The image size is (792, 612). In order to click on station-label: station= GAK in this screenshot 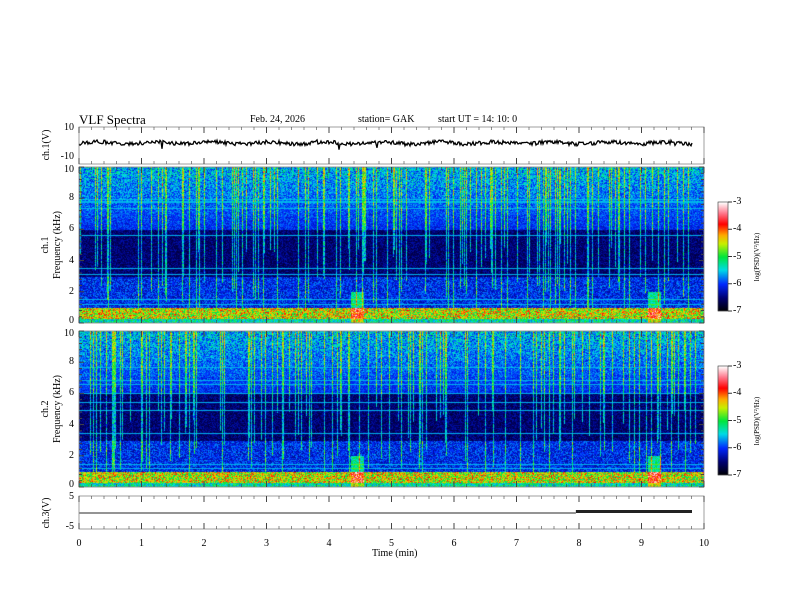, I will do `click(386, 119)`.